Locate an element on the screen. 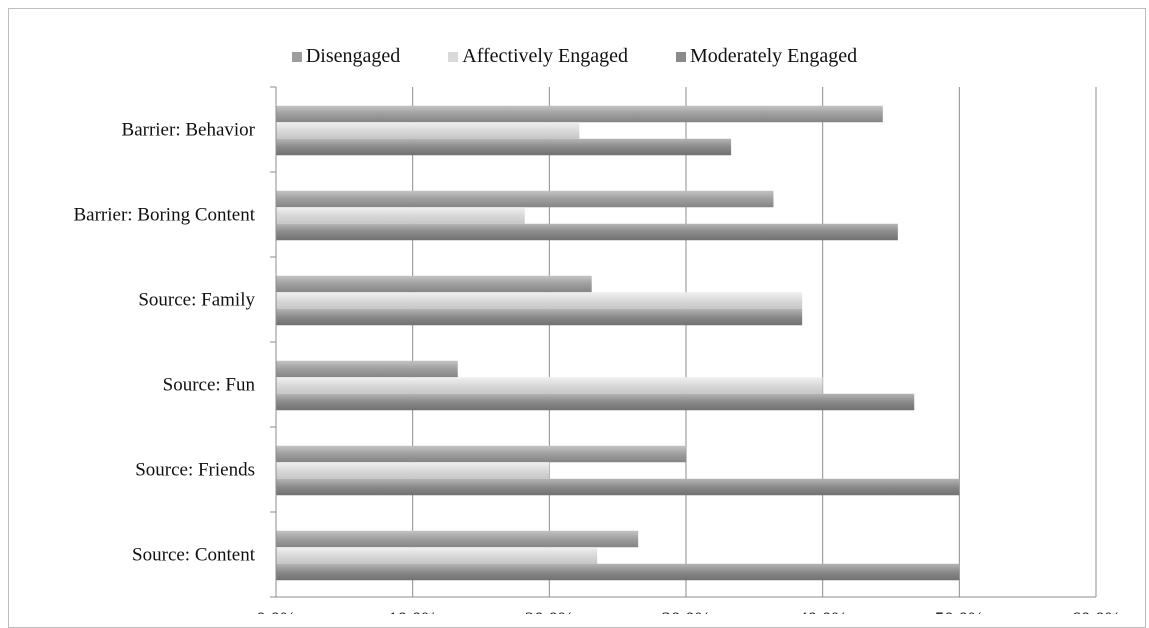  legend-label-disengaged: Disengaged is located at coordinates (353, 56).